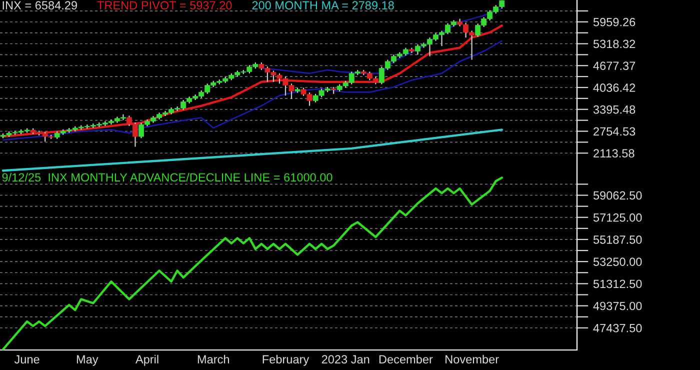 This screenshot has height=370, width=700. Describe the element at coordinates (472, 359) in the screenshot. I see `x-tick-label: November` at that location.